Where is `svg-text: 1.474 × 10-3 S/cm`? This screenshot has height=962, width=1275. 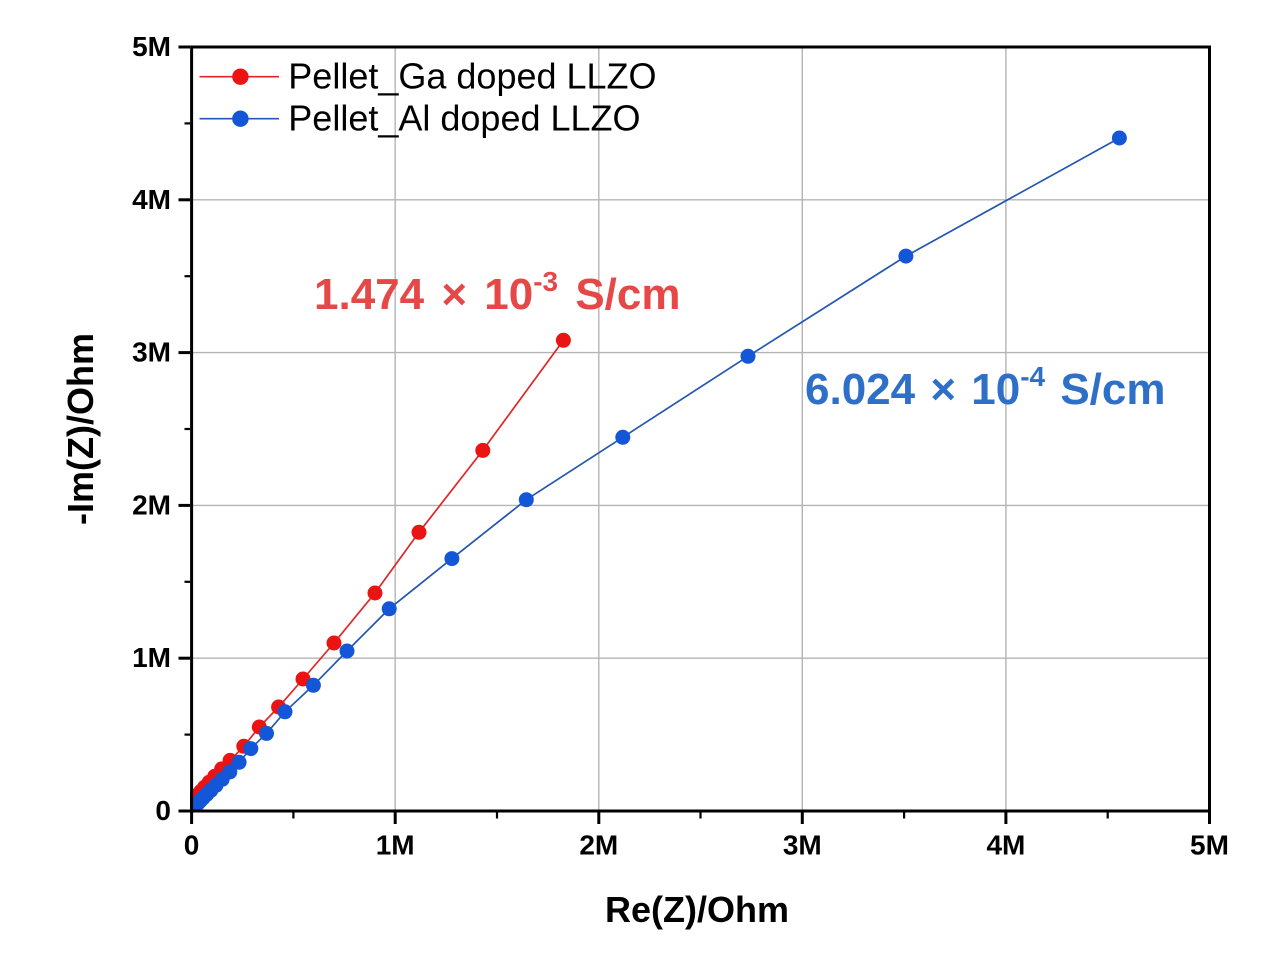 svg-text: 1.474 × 10-3 S/cm is located at coordinates (497, 292).